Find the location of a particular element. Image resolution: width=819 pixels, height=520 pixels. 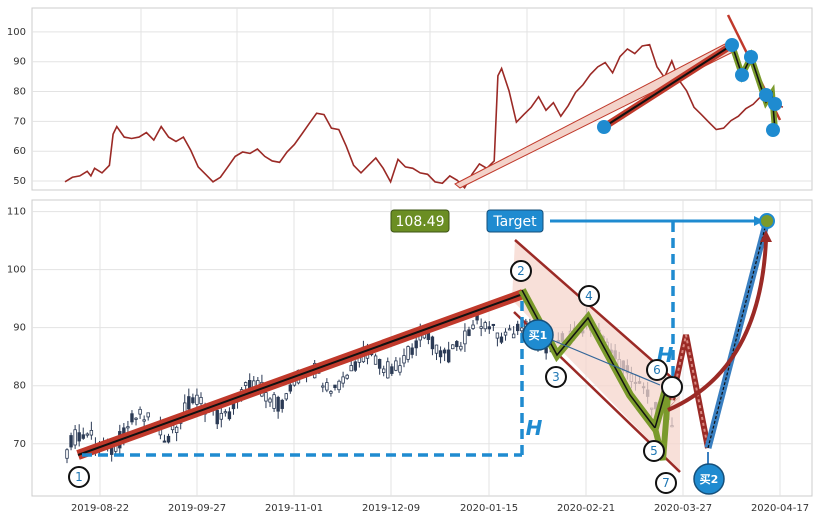

target-dot is located at coordinates (767, 221).